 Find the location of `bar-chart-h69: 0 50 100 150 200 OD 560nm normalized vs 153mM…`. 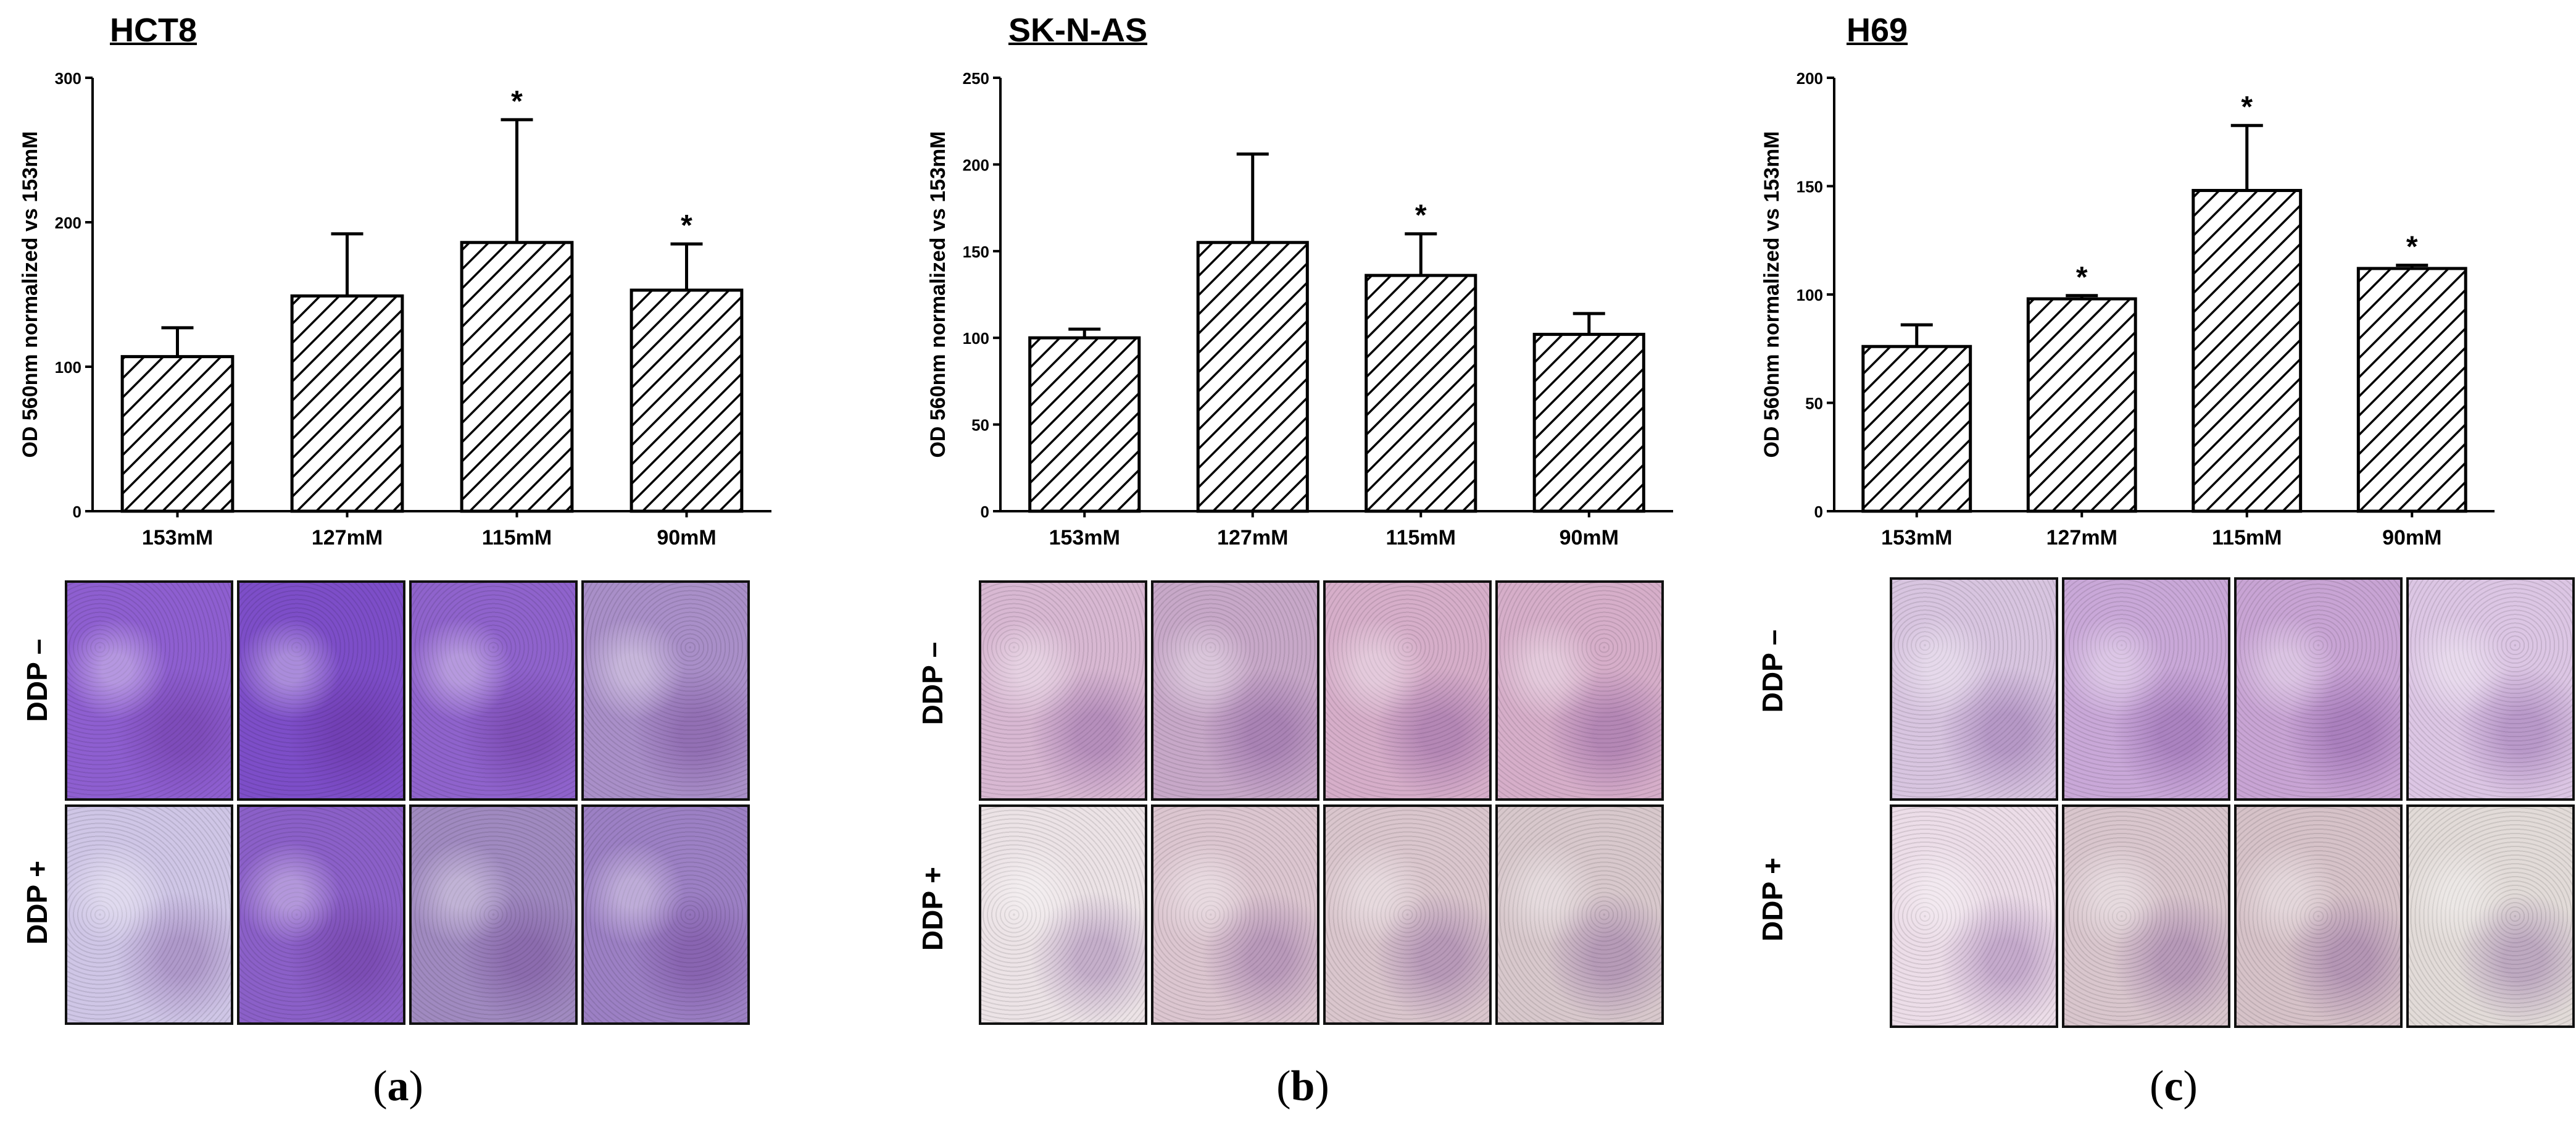

bar-chart-h69: 0 50 100 150 200 OD 560nm normalized vs 153mM… is located at coordinates (2127, 309).